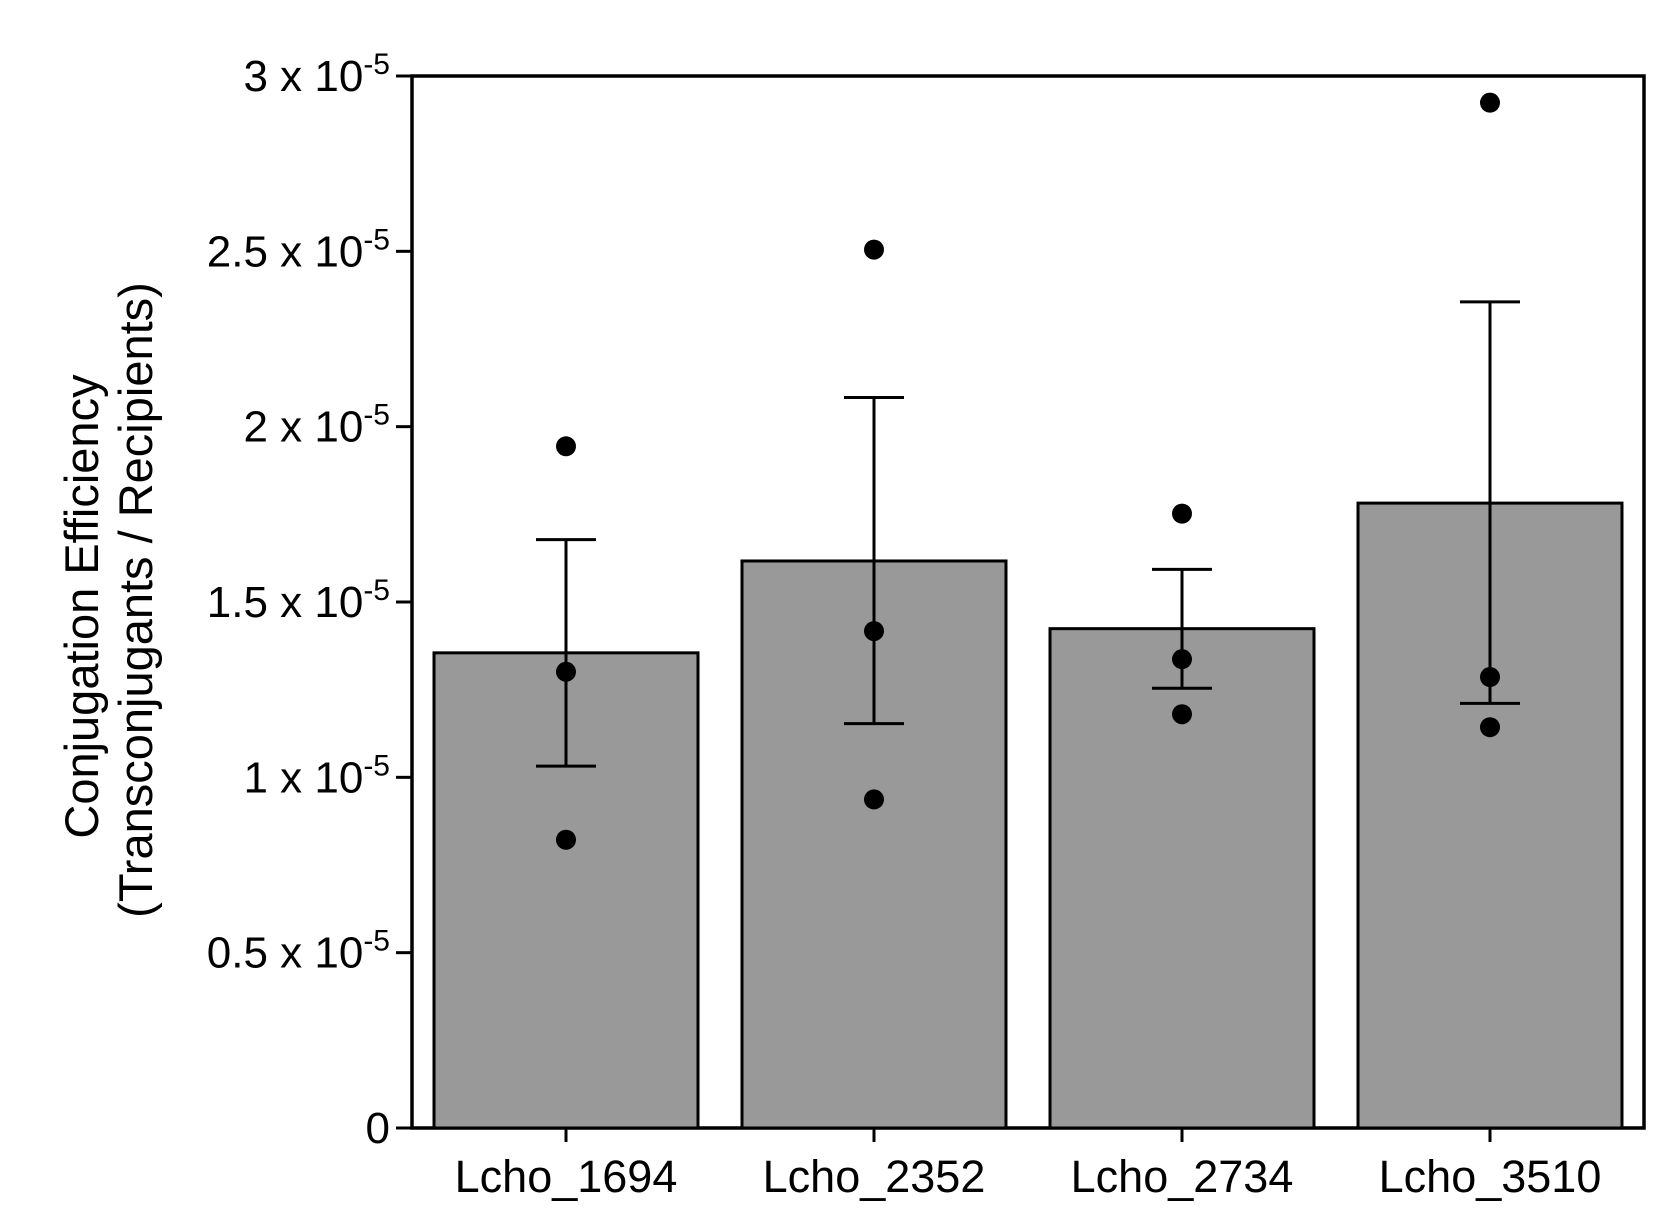 The image size is (1668, 1226). What do you see at coordinates (874, 1176) in the screenshot?
I see `x-tick-label-Lcho_2352: Lcho_2352` at bounding box center [874, 1176].